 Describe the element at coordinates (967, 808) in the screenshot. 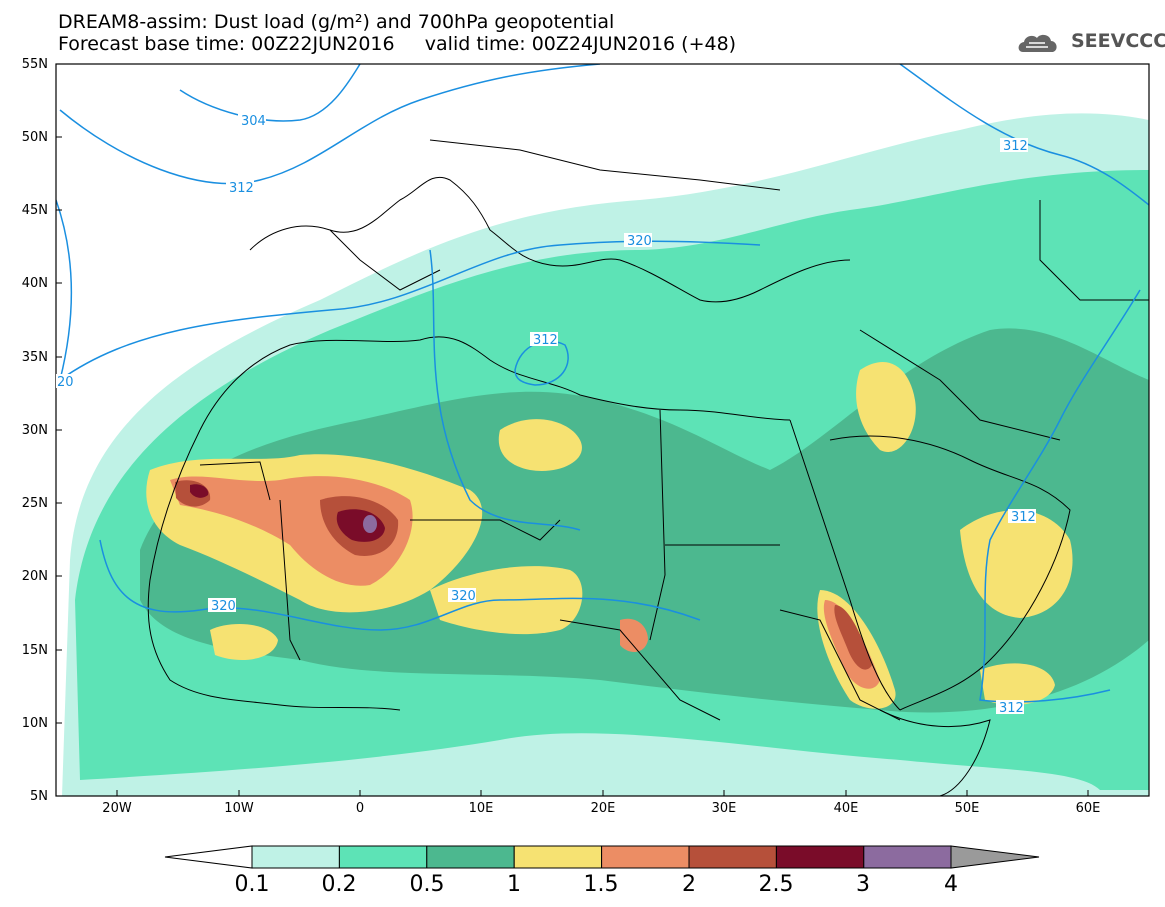

I see `lon-label: 50E` at that location.